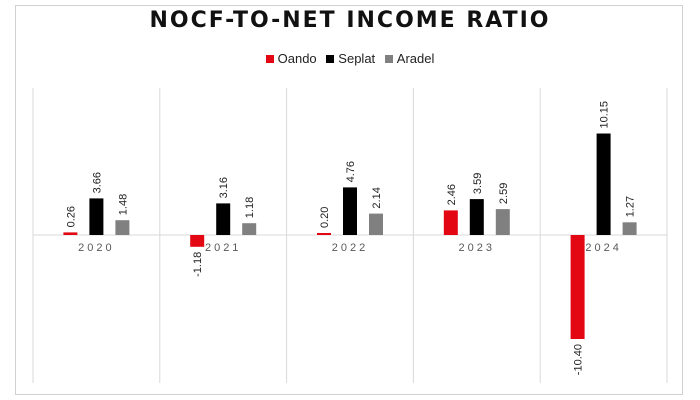 The width and height of the screenshot is (700, 400). Describe the element at coordinates (325, 217) in the screenshot. I see `data-label-oando: 0.20` at that location.